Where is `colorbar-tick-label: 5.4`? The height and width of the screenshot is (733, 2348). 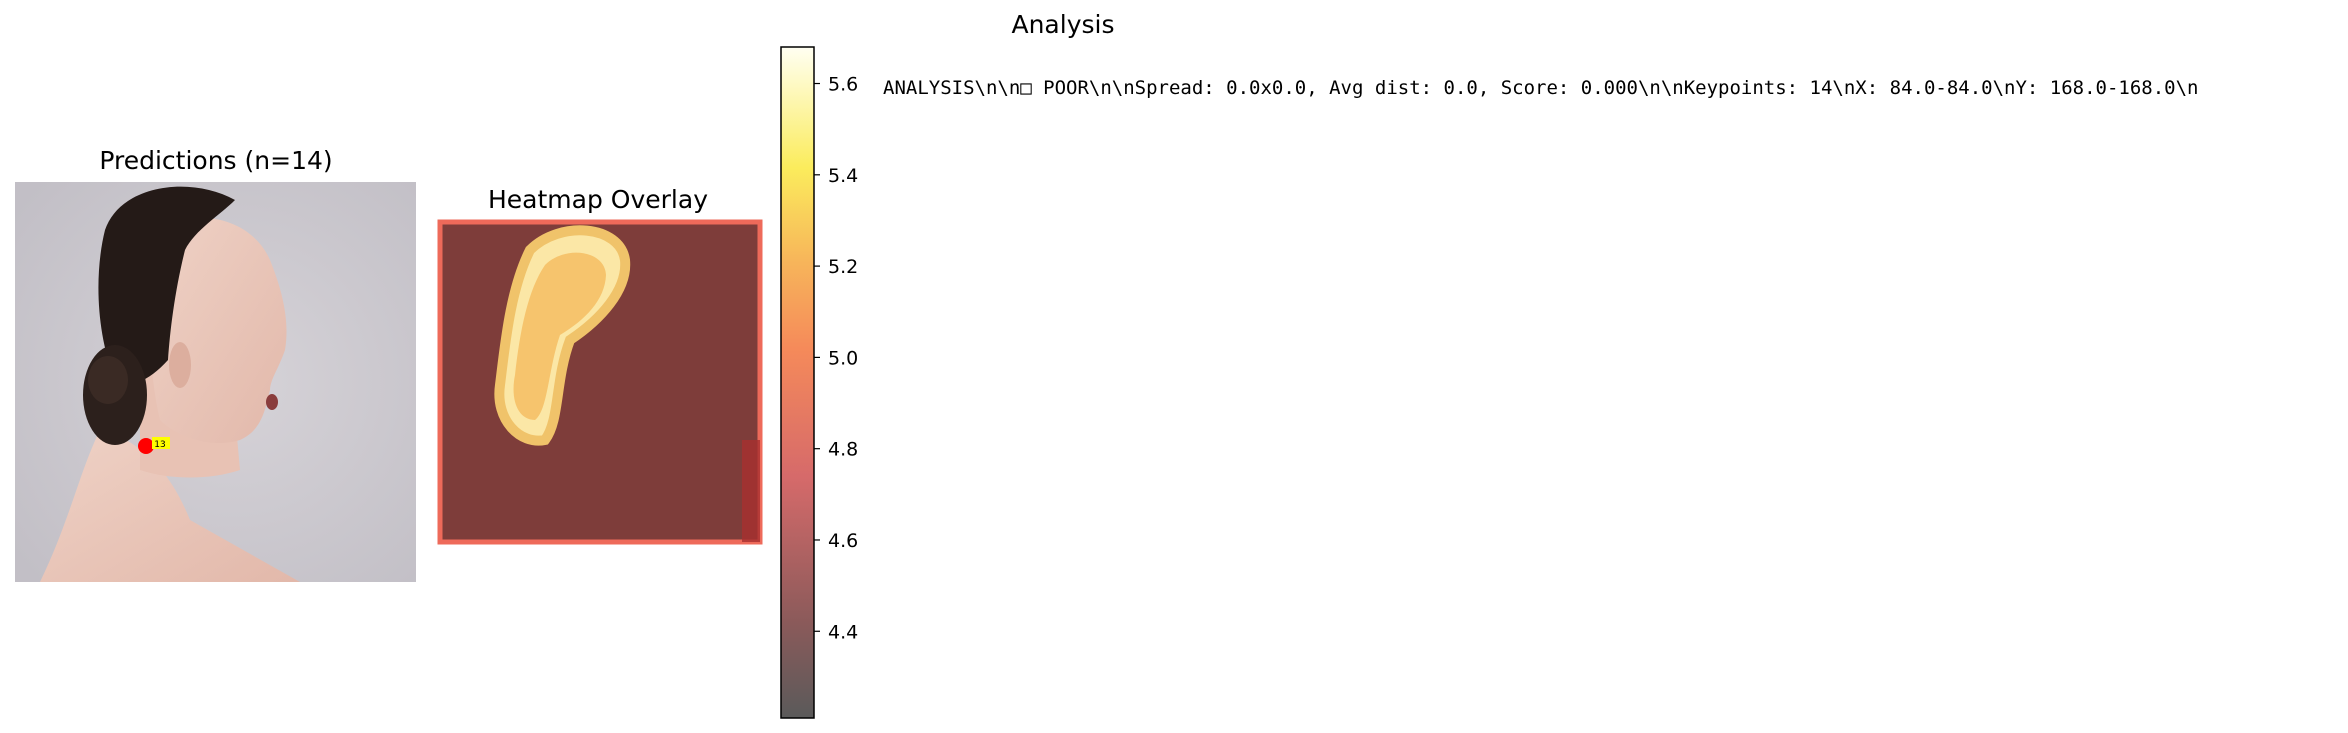
colorbar-tick-label: 5.4 is located at coordinates (843, 176).